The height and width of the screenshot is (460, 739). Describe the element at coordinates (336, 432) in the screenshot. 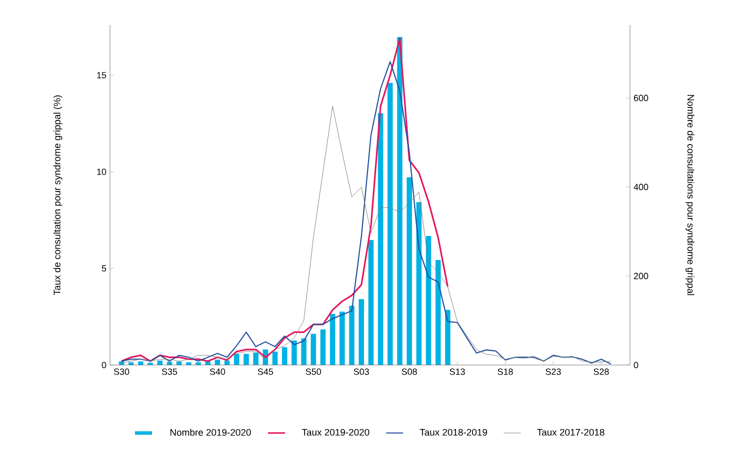

I see `legend-label: Taux 2019-2020` at that location.